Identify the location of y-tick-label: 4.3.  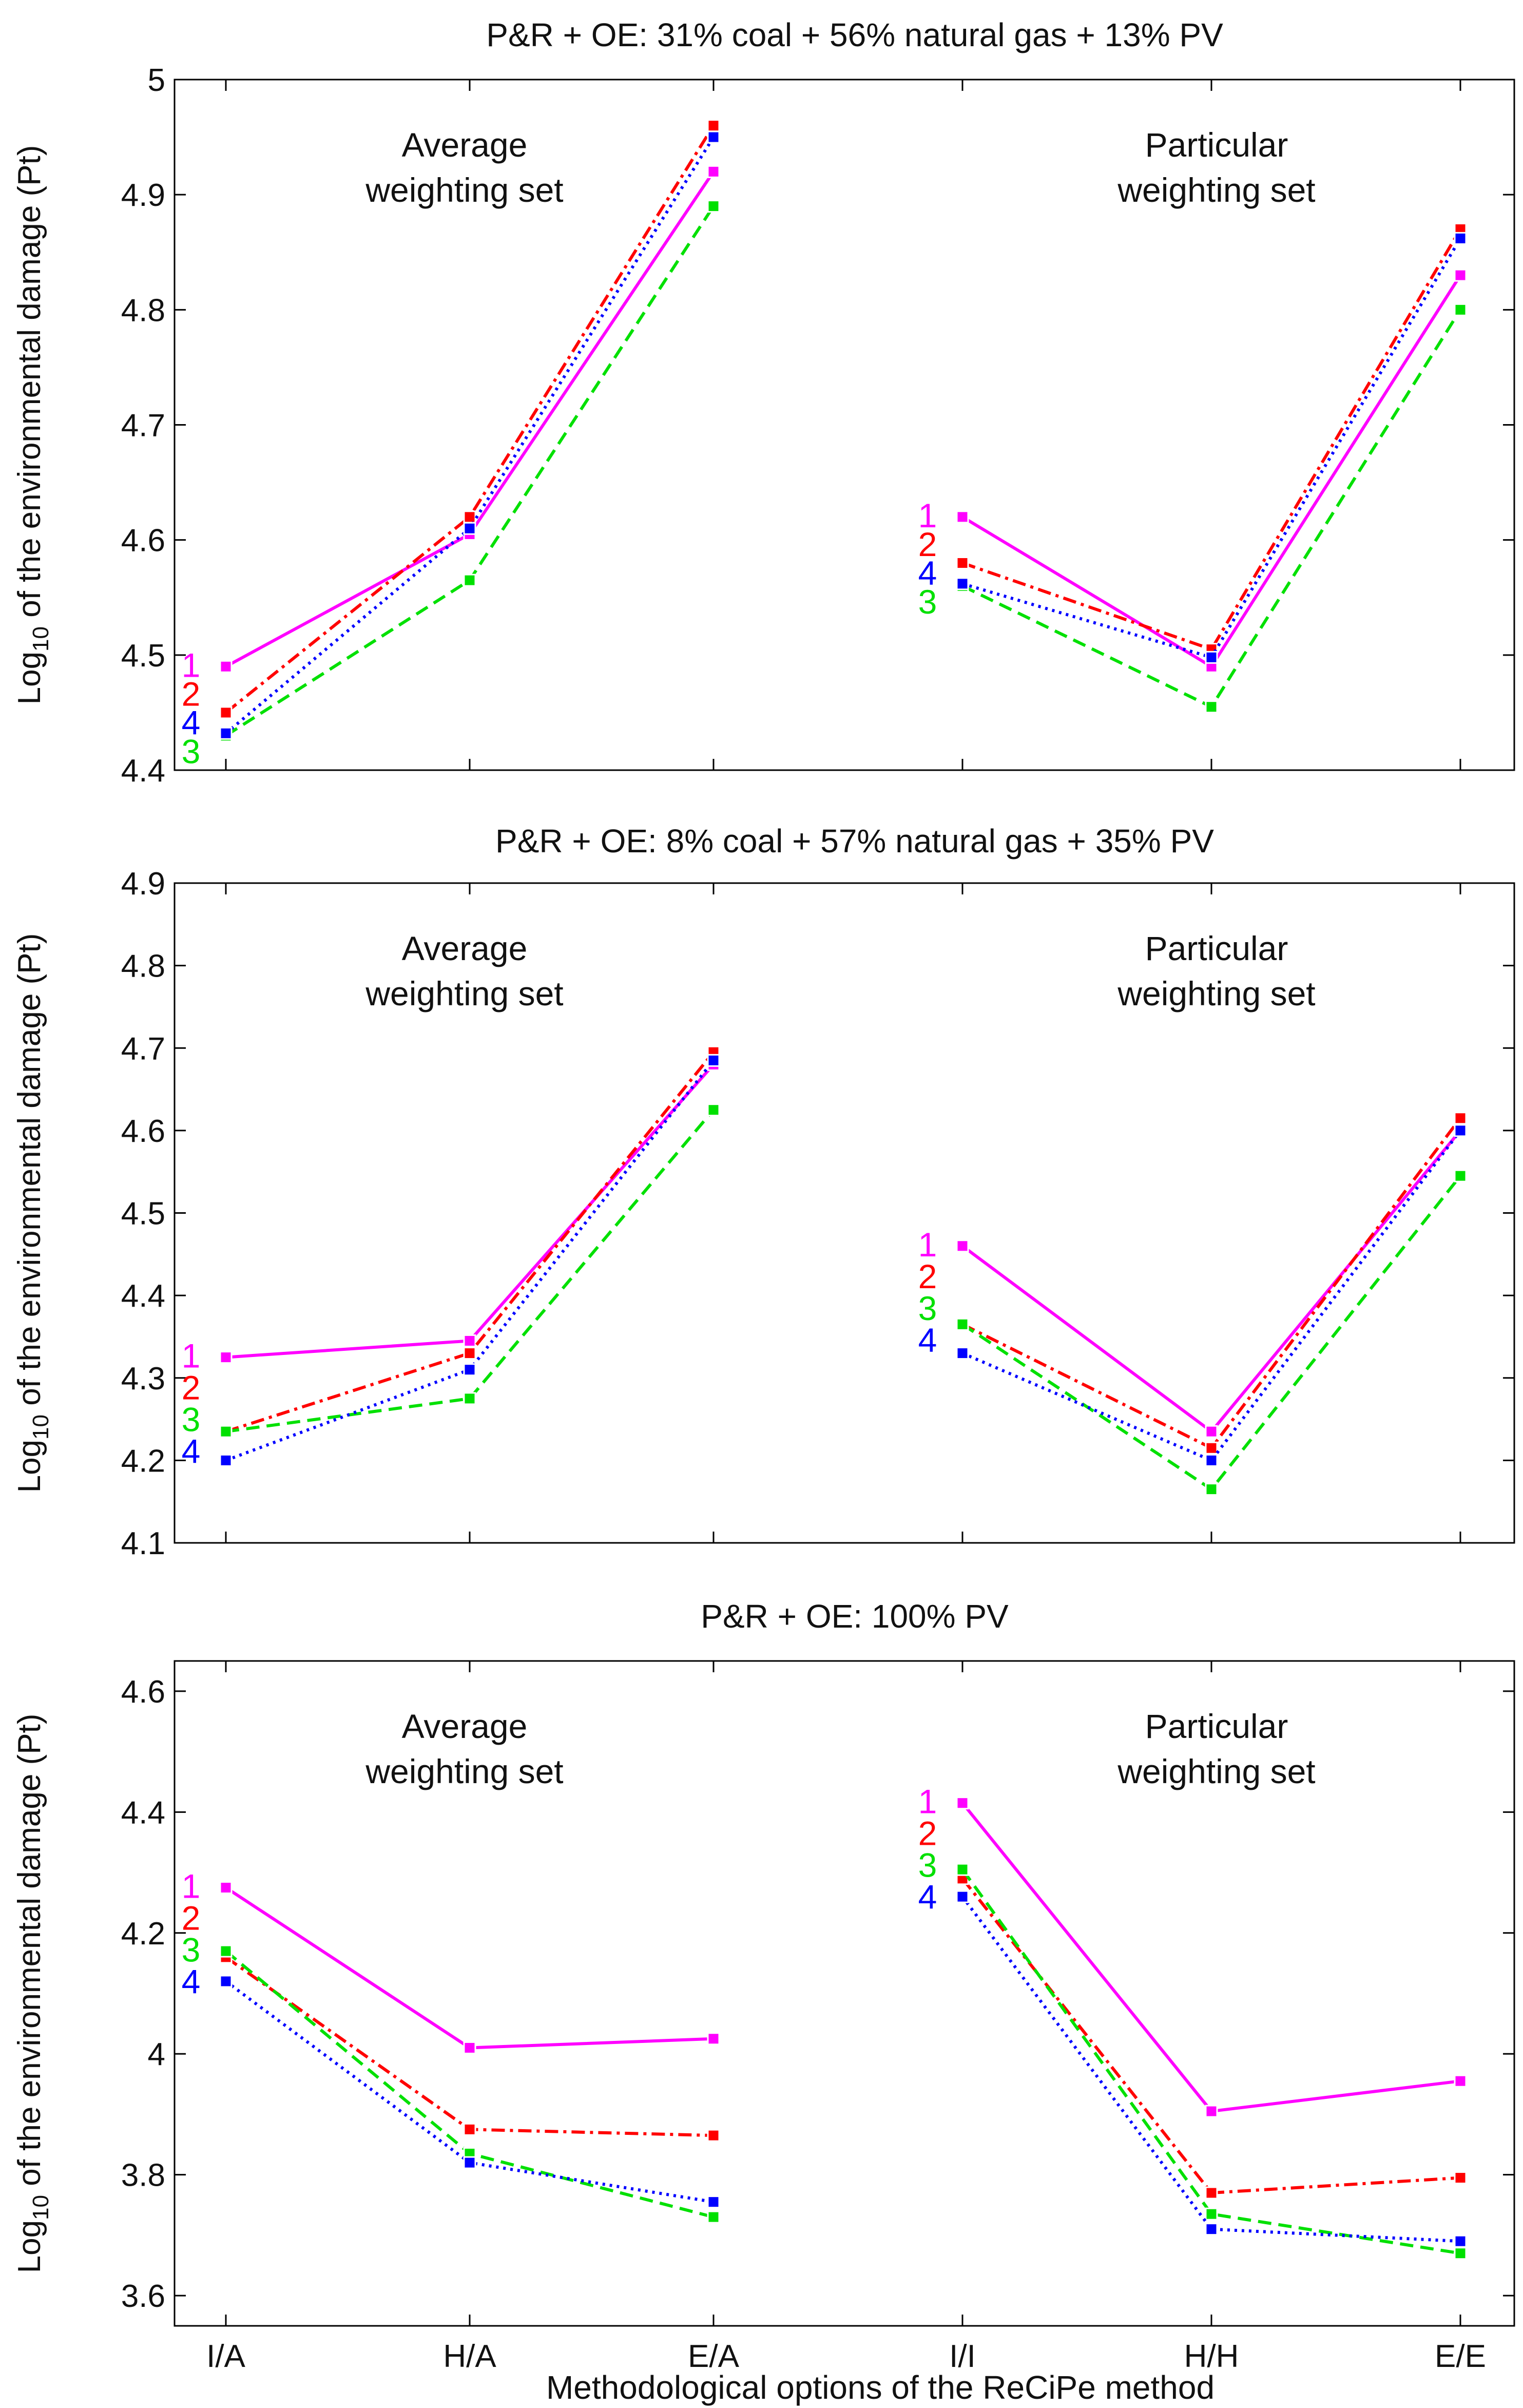
(143, 1379).